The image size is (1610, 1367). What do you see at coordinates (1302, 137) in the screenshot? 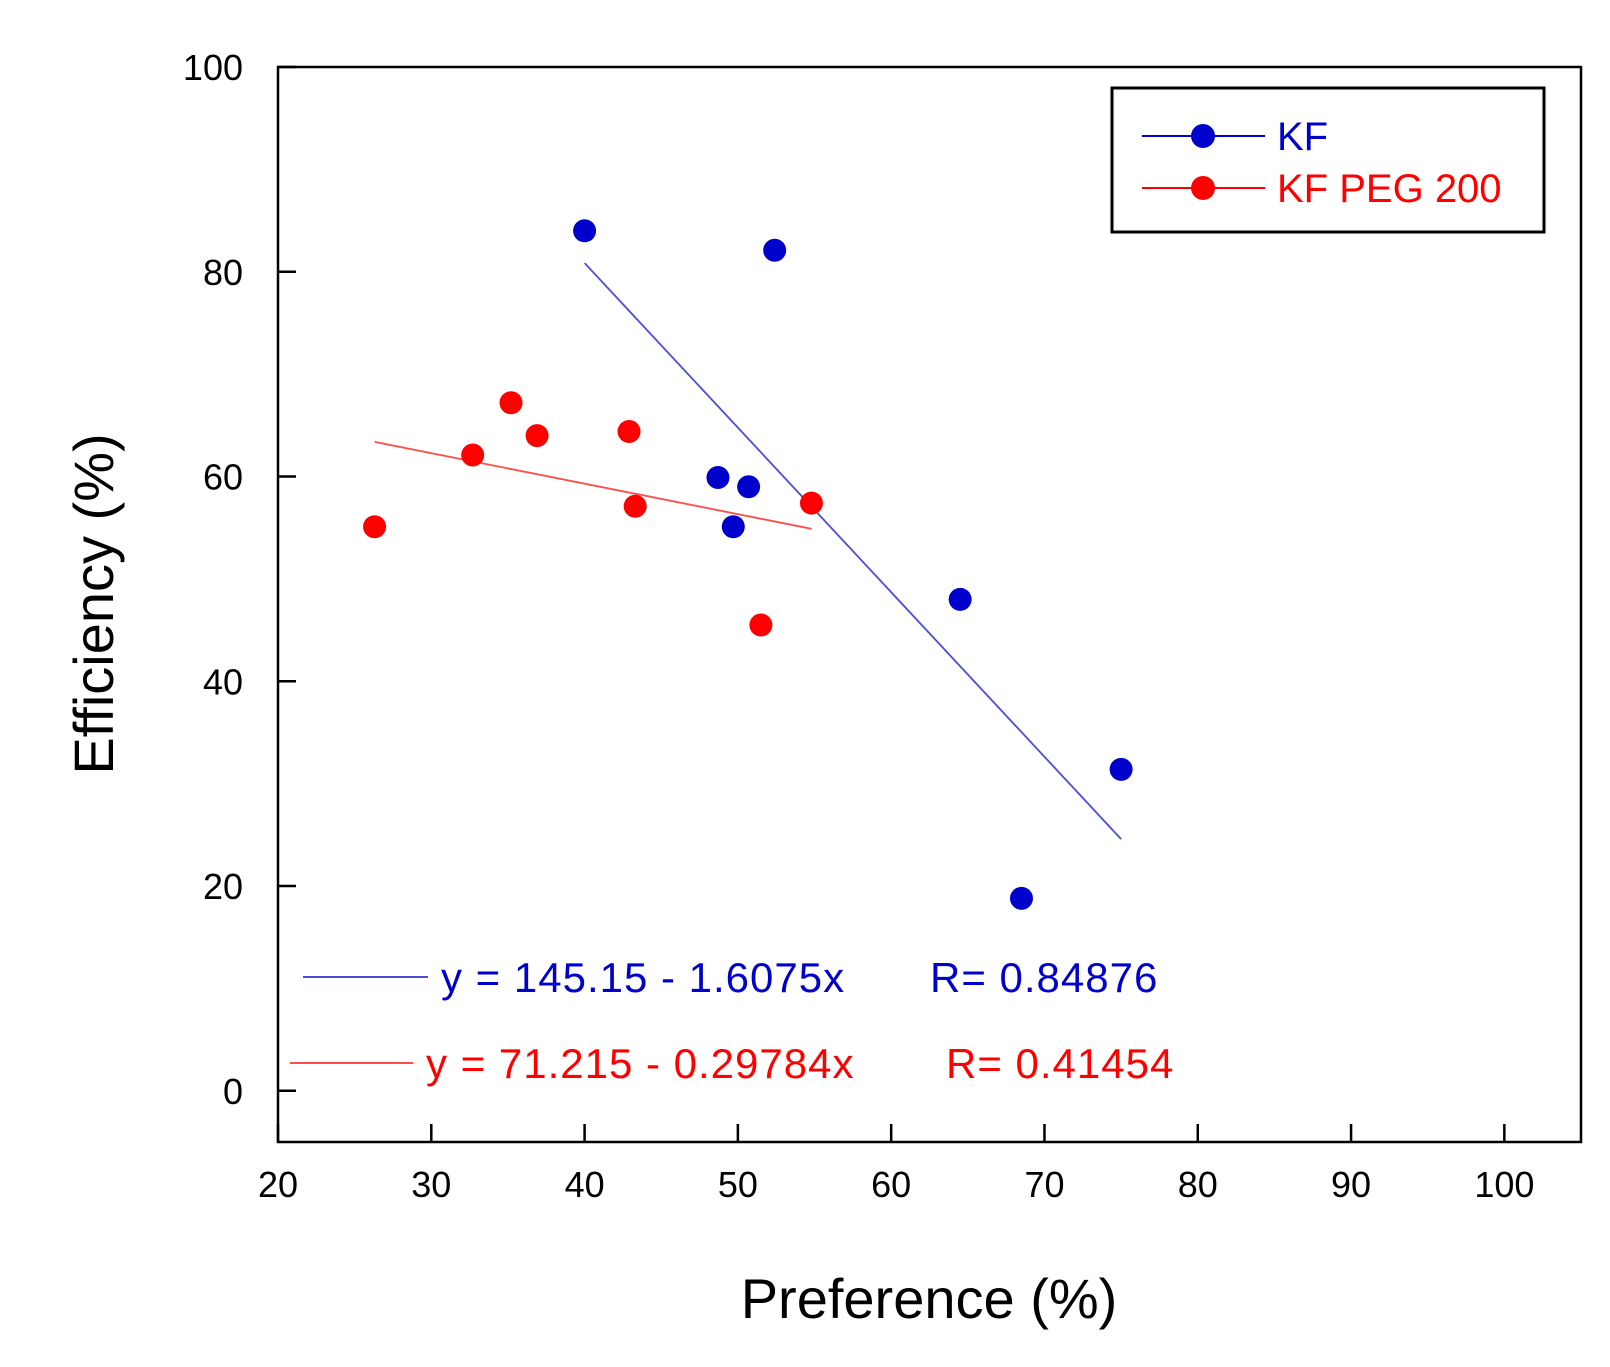
I see `legend-label-kf: KF` at bounding box center [1302, 137].